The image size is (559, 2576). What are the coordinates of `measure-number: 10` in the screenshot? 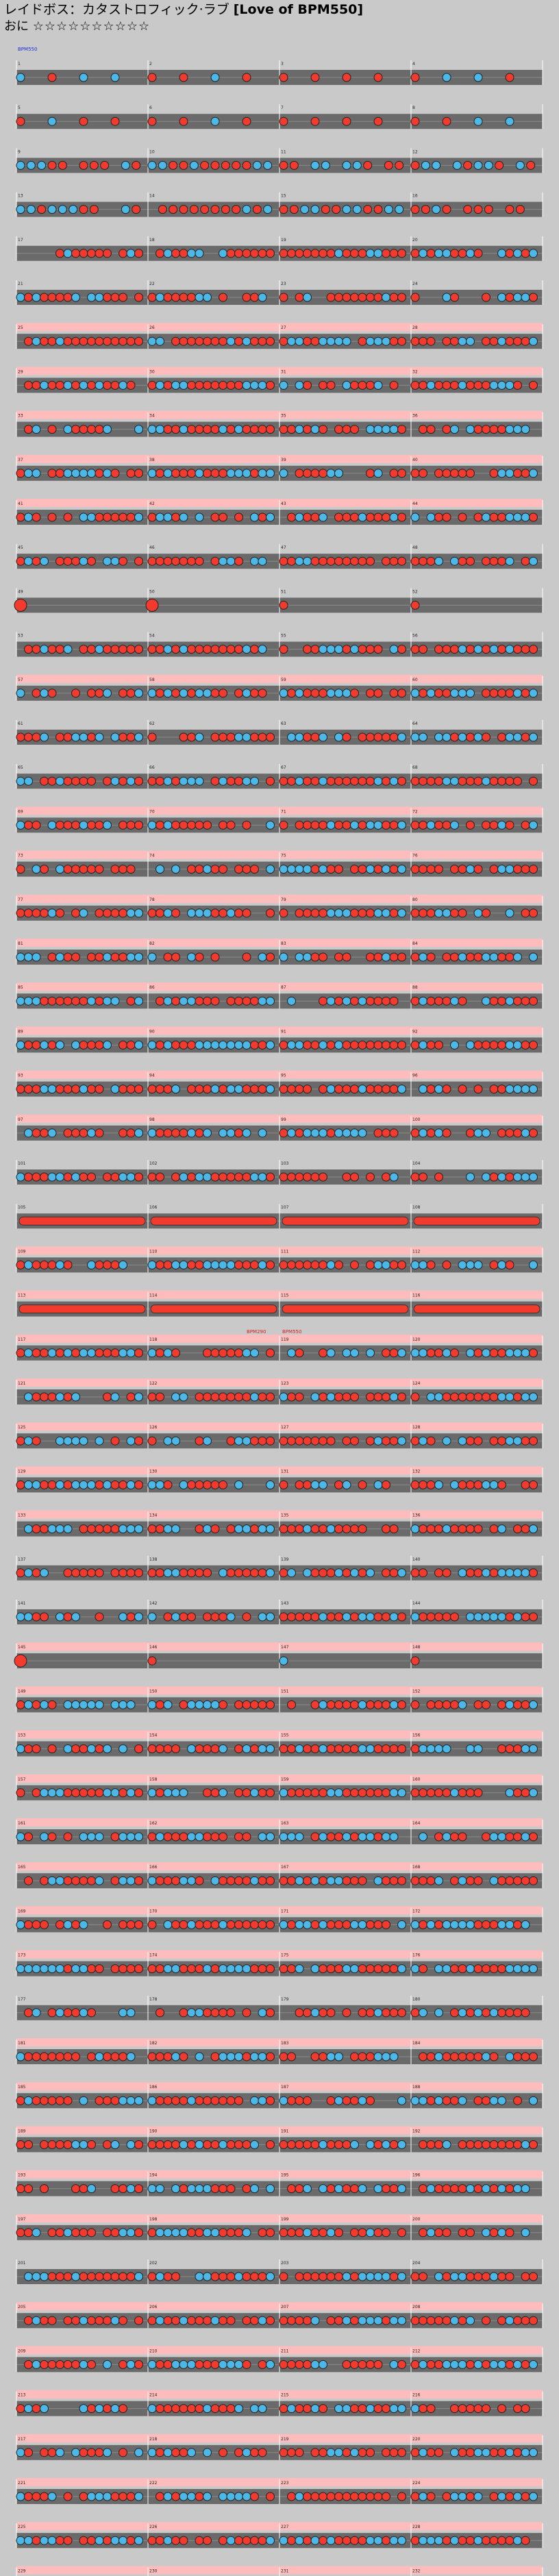 It's located at (152, 151).